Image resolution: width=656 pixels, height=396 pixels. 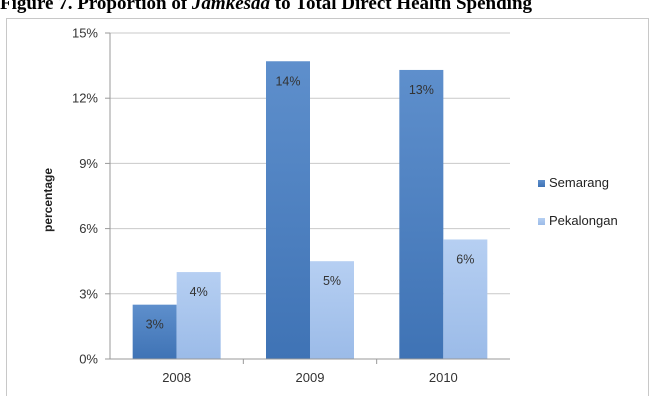 I want to click on y-tick-labels: 0% 3% 6% 9% 12% 15%, so click(x=85, y=196).